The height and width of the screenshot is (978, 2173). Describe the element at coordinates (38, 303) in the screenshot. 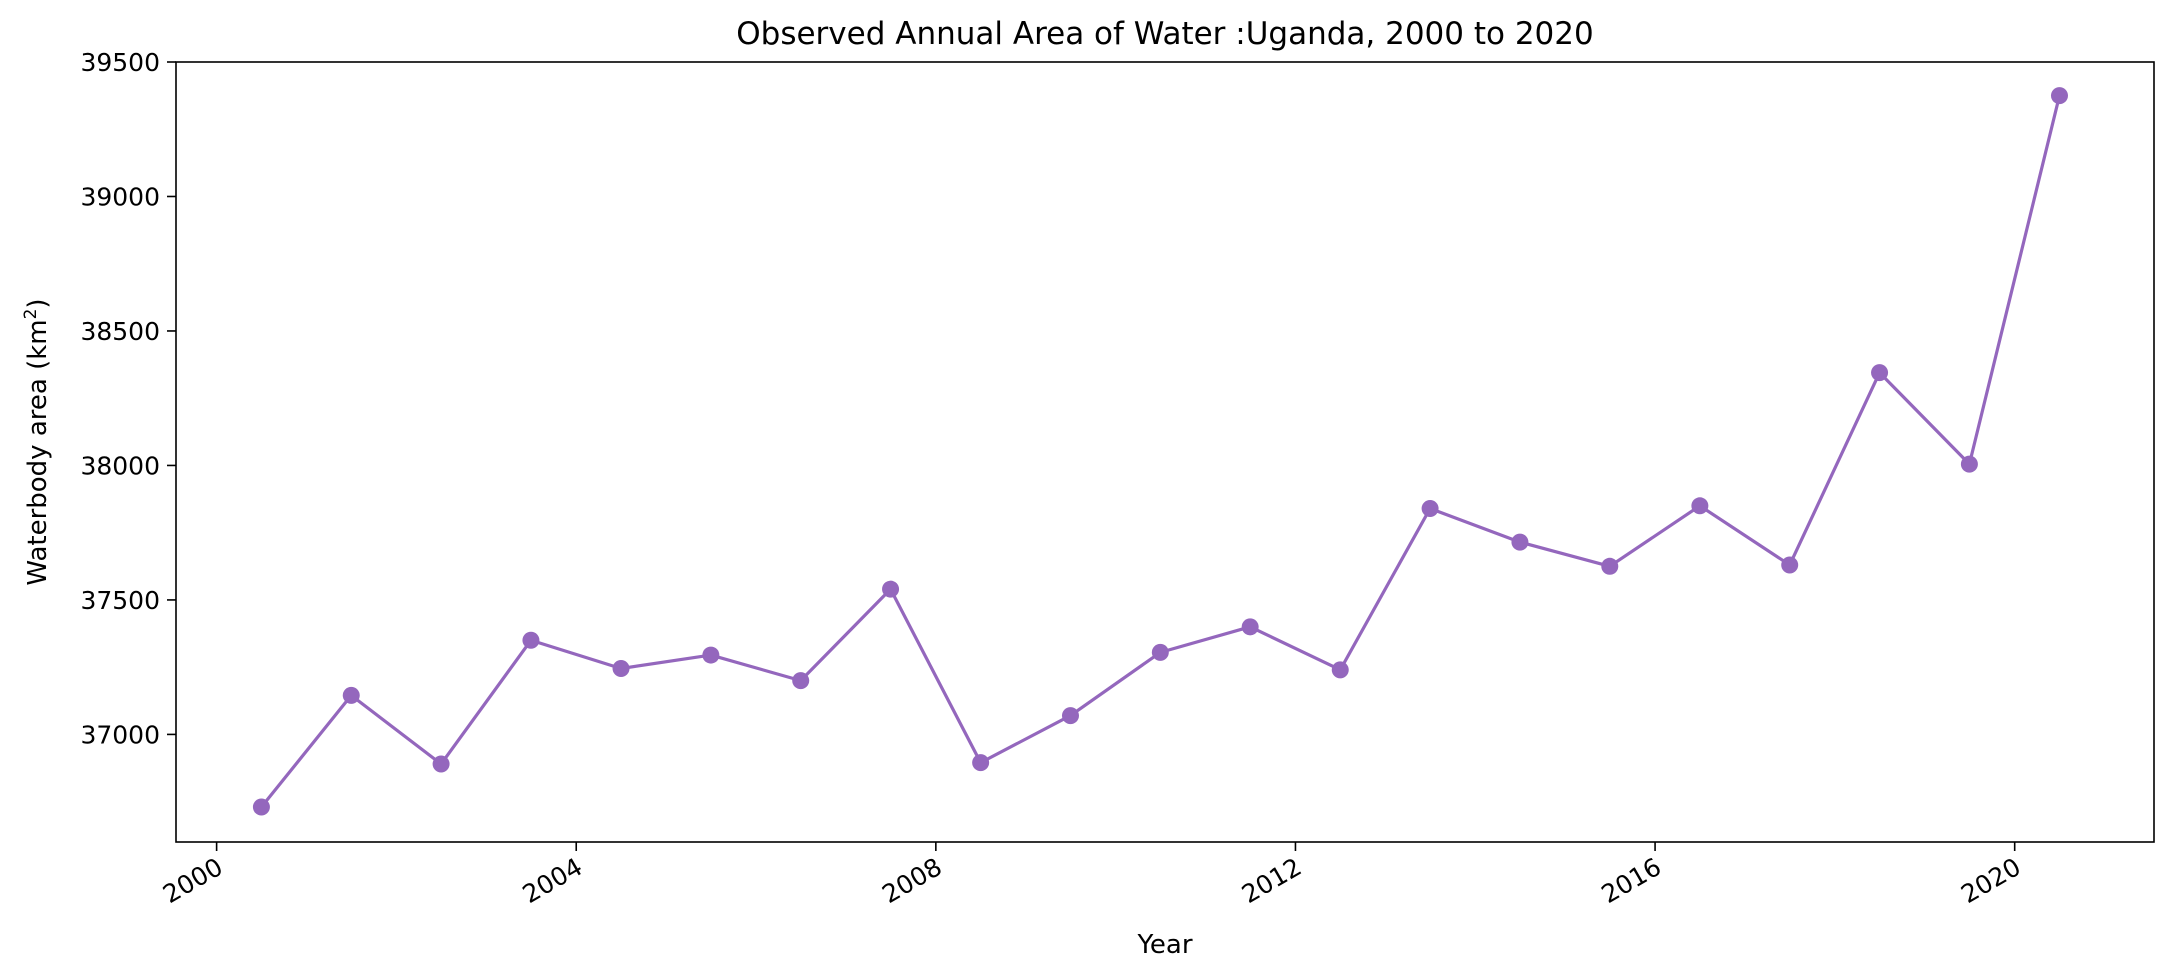

I see `y-axis-label-end: )` at that location.